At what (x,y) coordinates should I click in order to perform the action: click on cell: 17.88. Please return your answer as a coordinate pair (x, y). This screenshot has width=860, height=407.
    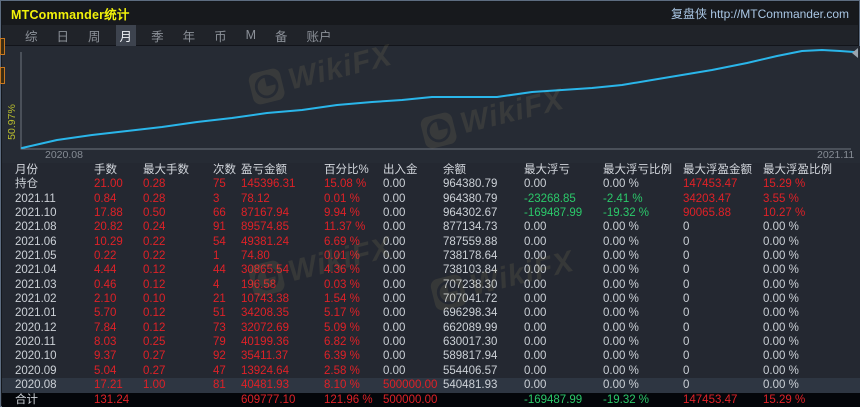
    Looking at the image, I should click on (108, 213).